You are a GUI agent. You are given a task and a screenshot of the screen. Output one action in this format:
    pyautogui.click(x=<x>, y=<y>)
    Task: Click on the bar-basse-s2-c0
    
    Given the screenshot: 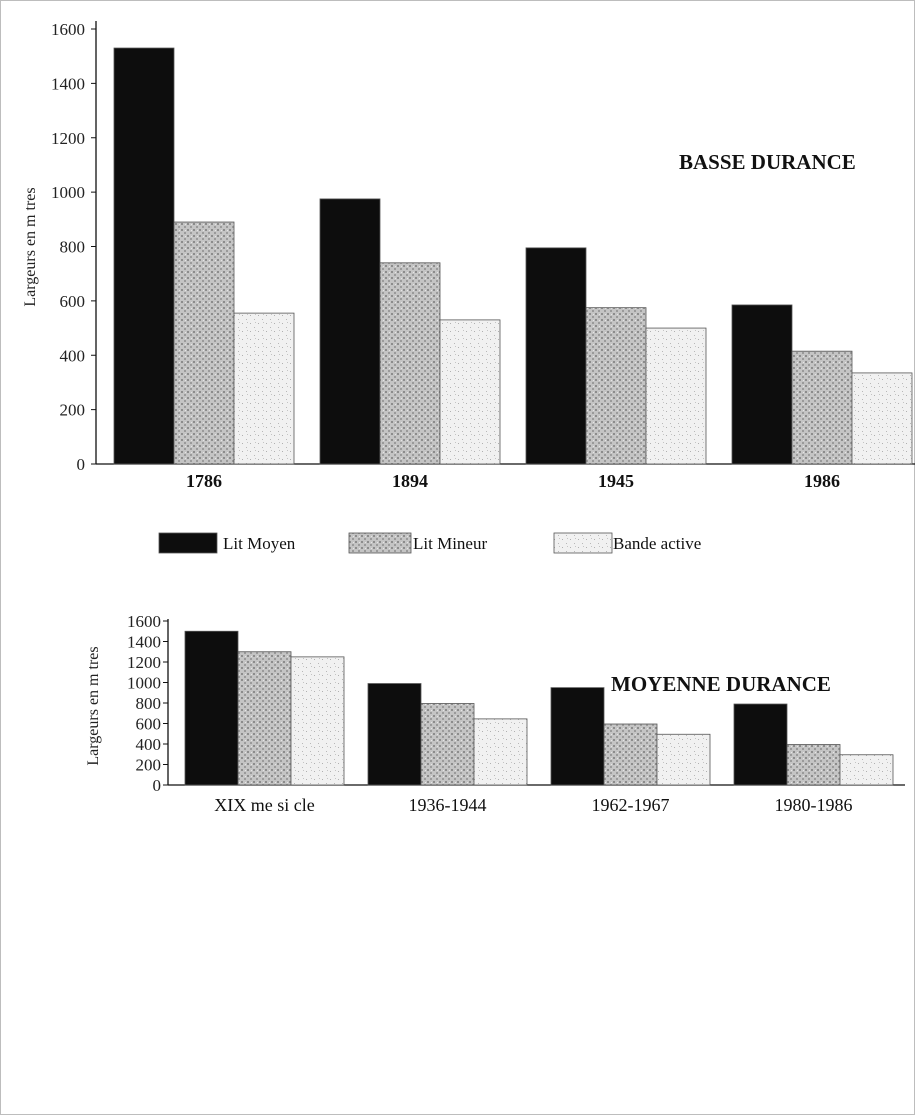 What is the action you would take?
    pyautogui.click(x=264, y=388)
    